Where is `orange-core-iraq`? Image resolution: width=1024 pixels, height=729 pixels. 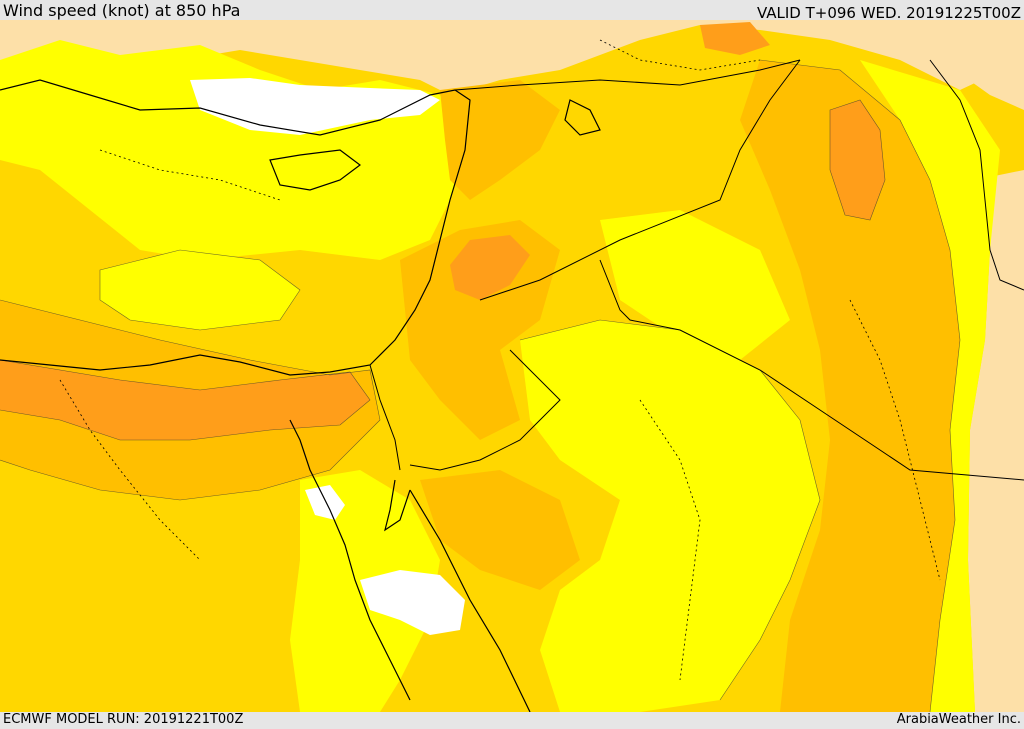 orange-core-iraq is located at coordinates (857, 160).